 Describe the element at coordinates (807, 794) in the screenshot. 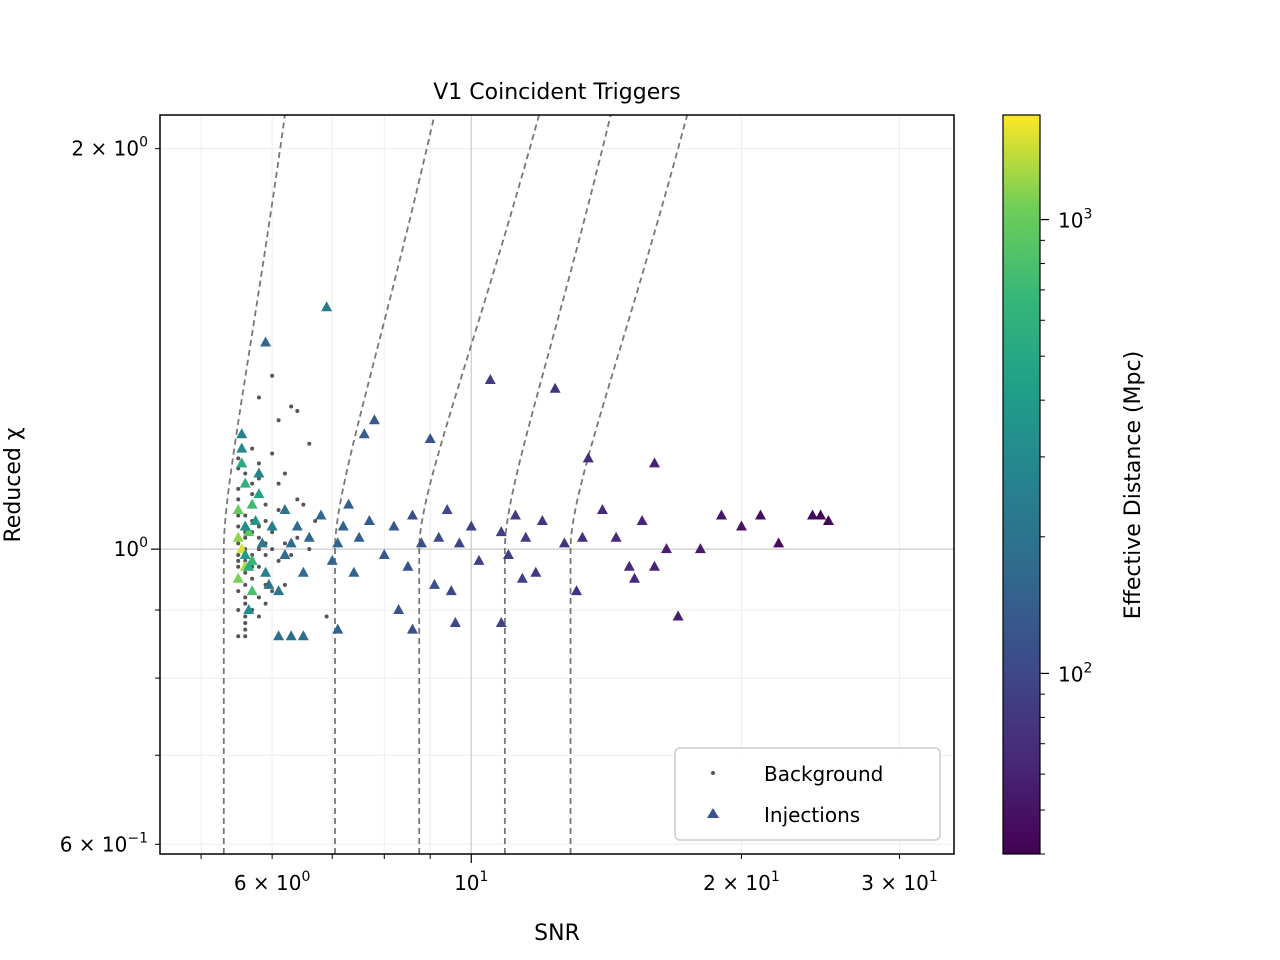

I see `legend: Background Injections` at that location.